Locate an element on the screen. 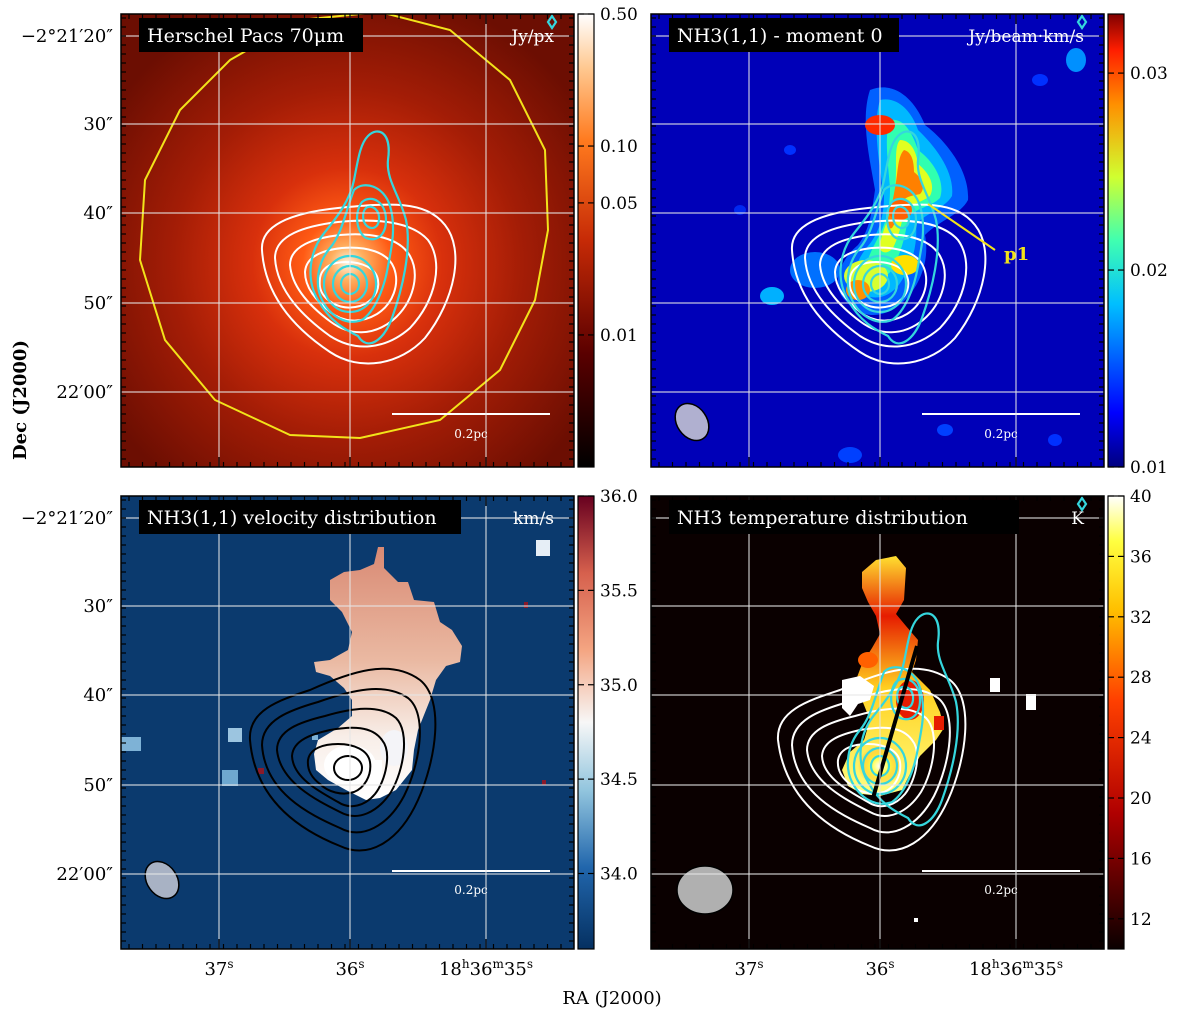 This screenshot has width=1180, height=1012. colorbar-tick-label: 28 is located at coordinates (1141, 678).